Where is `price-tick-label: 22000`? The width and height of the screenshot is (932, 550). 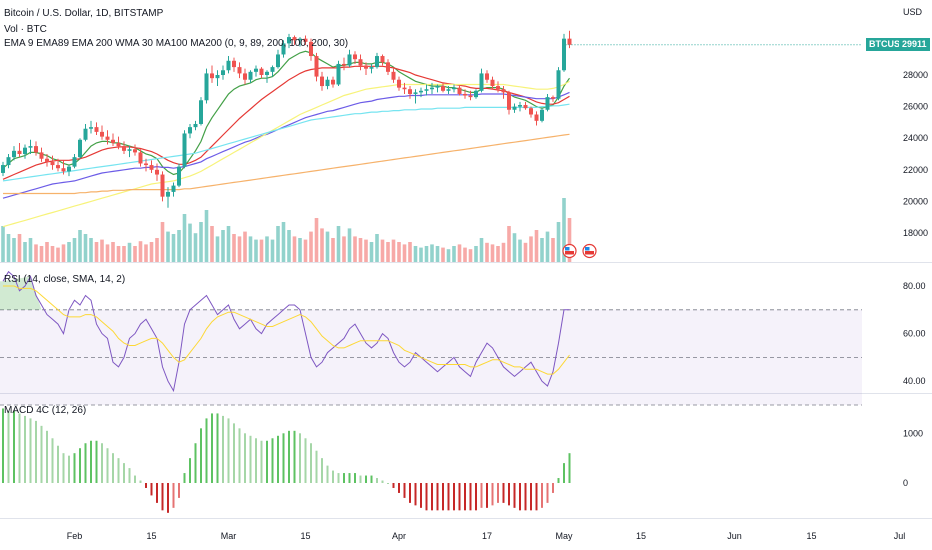 price-tick-label: 22000 is located at coordinates (915, 170).